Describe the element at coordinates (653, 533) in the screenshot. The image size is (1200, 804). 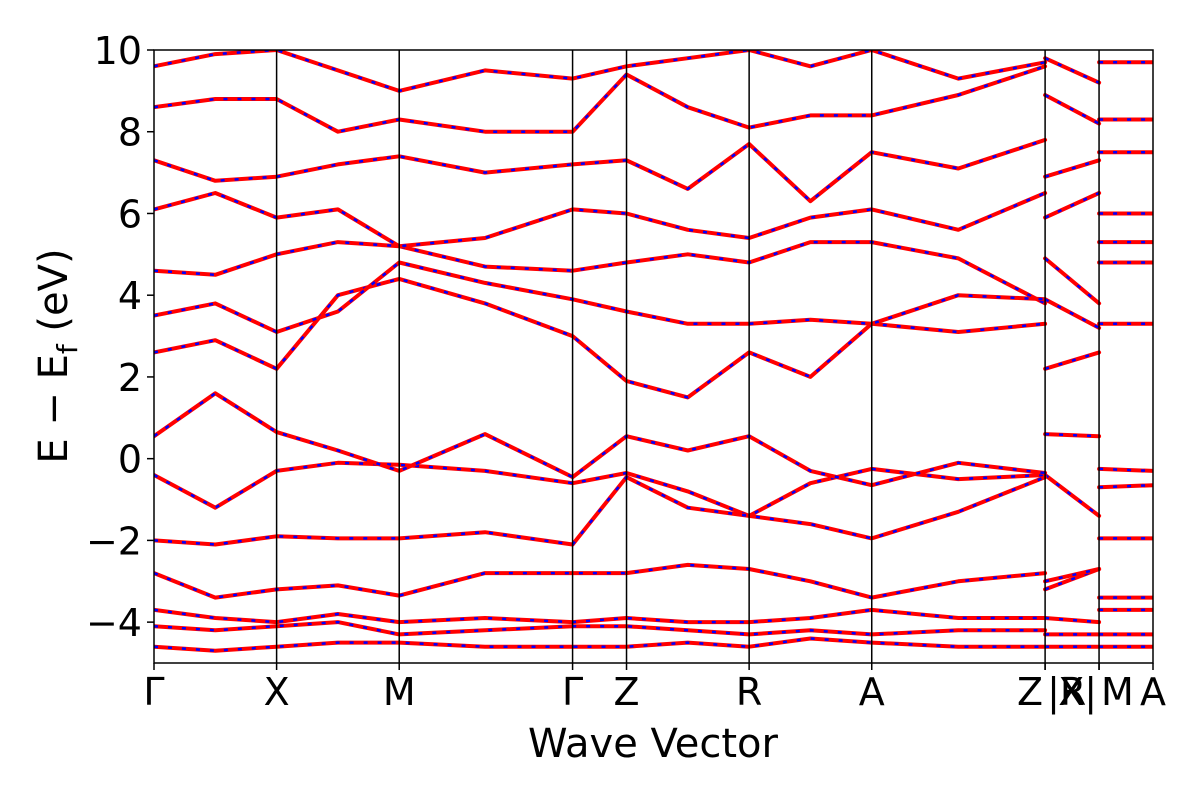
I see `band-line-3-dashed-overlay` at that location.